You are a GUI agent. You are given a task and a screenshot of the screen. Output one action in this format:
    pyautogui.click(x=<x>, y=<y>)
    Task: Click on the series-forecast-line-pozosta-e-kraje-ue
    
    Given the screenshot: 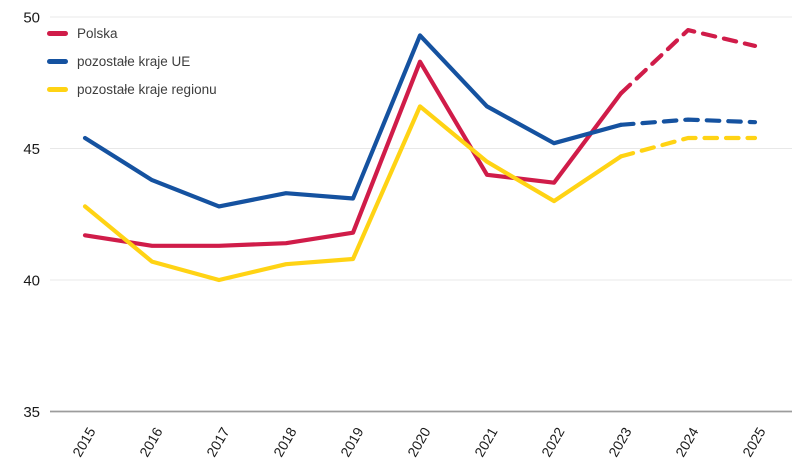 What is the action you would take?
    pyautogui.click(x=688, y=122)
    